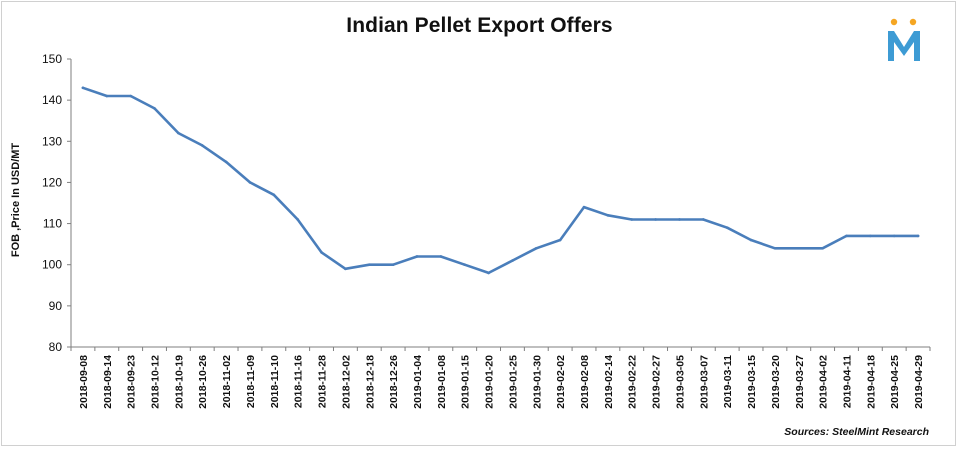  I want to click on y-tick-label: 100, so click(52, 265).